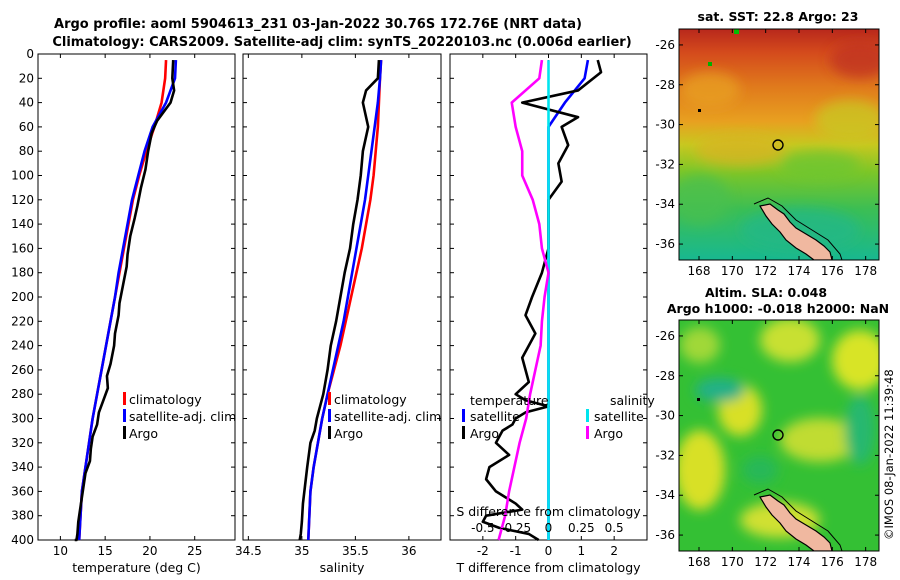 The image size is (900, 580). I want to click on y-tick-label: 340, so click(22, 467).